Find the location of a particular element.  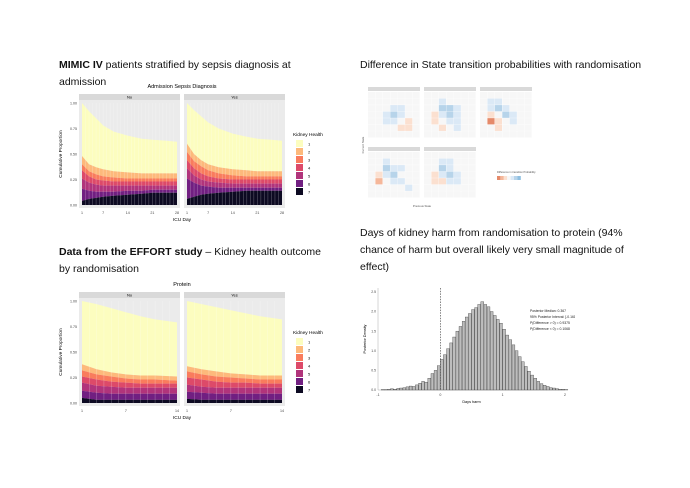

sepsis-legend-label: 7 is located at coordinates (309, 192).